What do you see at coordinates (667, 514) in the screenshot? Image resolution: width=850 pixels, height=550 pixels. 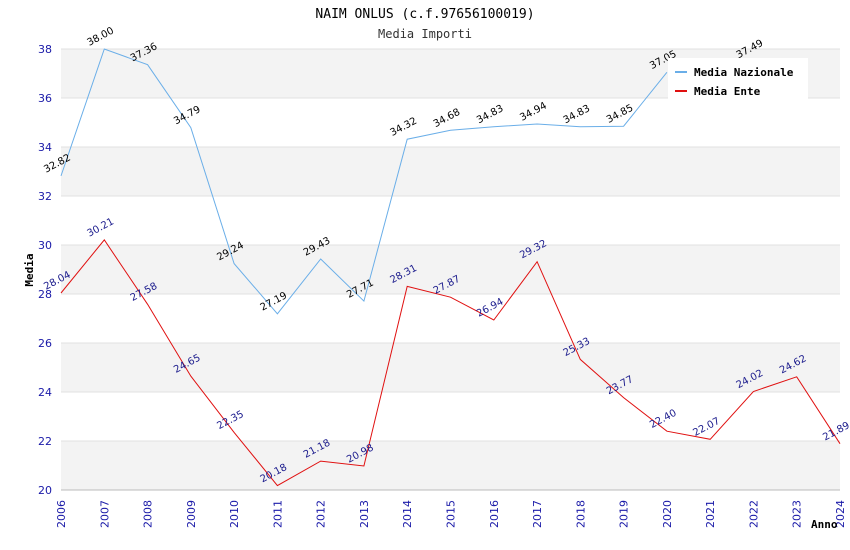 I see `x-tick-label: 2020` at bounding box center [667, 514].